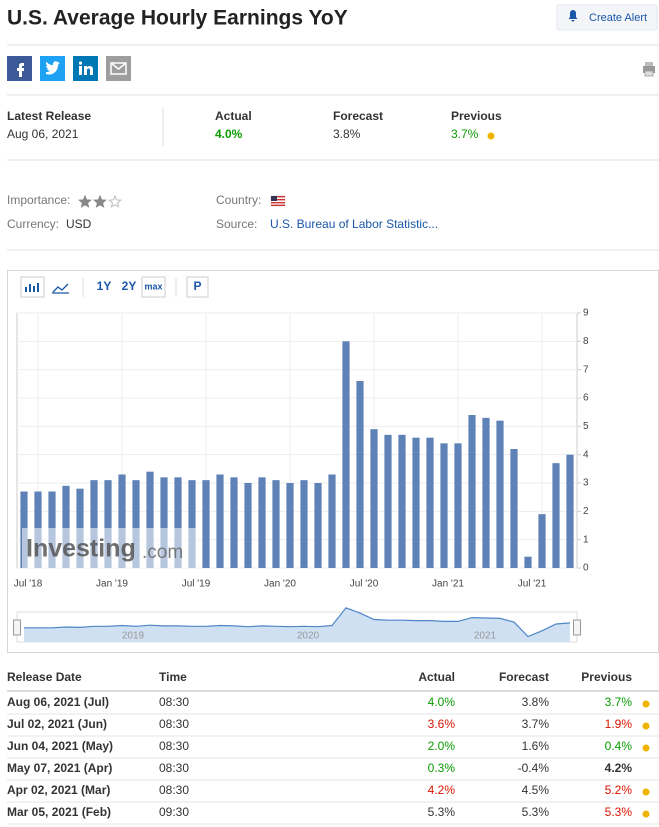 The width and height of the screenshot is (659, 827). Describe the element at coordinates (28, 584) in the screenshot. I see `x-tick-label: Jul '18` at that location.